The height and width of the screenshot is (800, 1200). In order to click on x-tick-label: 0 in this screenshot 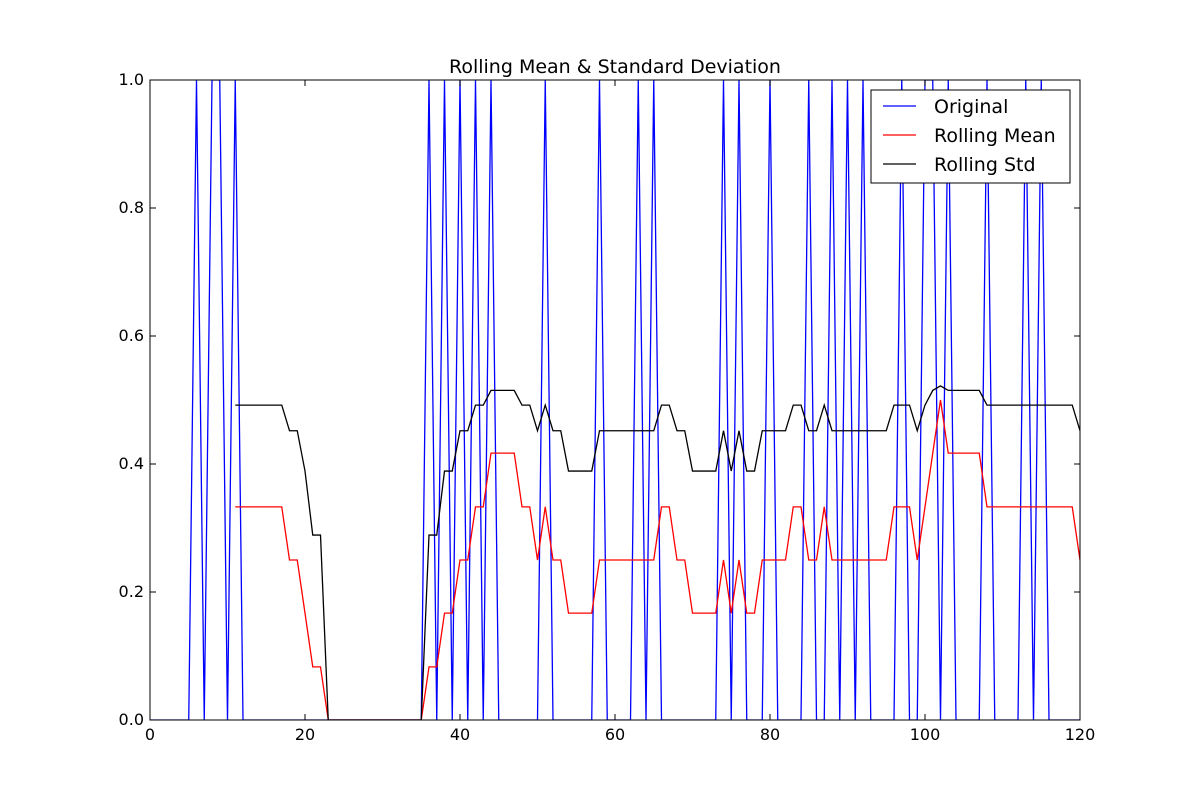, I will do `click(150, 734)`.